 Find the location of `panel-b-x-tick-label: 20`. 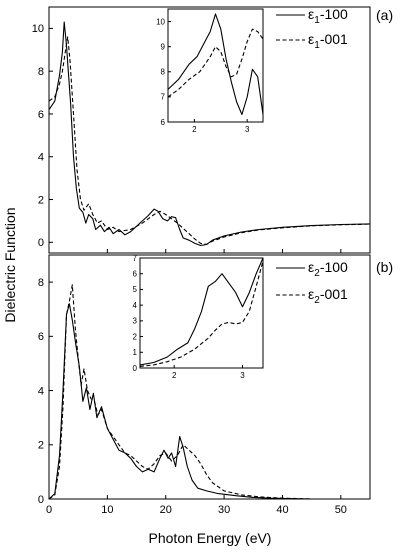

panel-b-x-tick-label: 20 is located at coordinates (166, 510).